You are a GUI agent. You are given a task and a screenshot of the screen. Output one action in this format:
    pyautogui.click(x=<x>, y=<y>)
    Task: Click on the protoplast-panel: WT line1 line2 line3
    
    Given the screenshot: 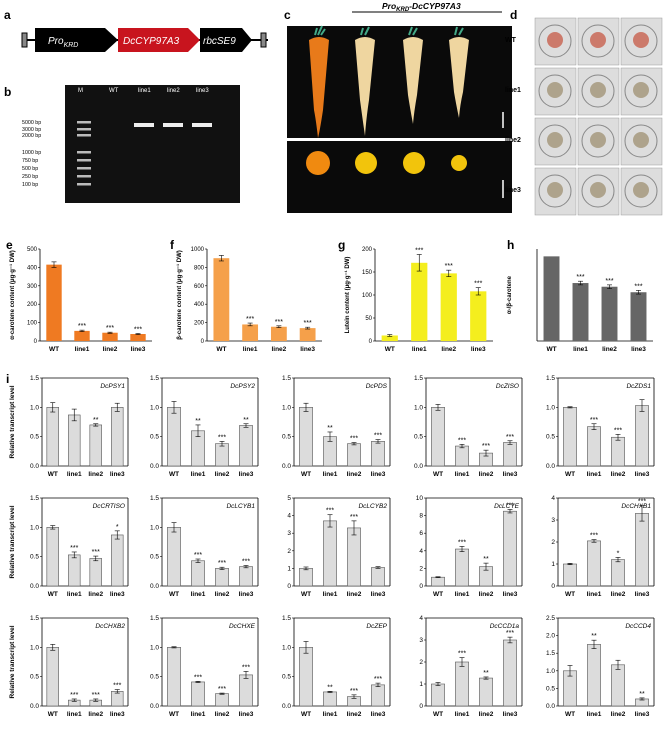 What is the action you would take?
    pyautogui.click(x=585, y=115)
    